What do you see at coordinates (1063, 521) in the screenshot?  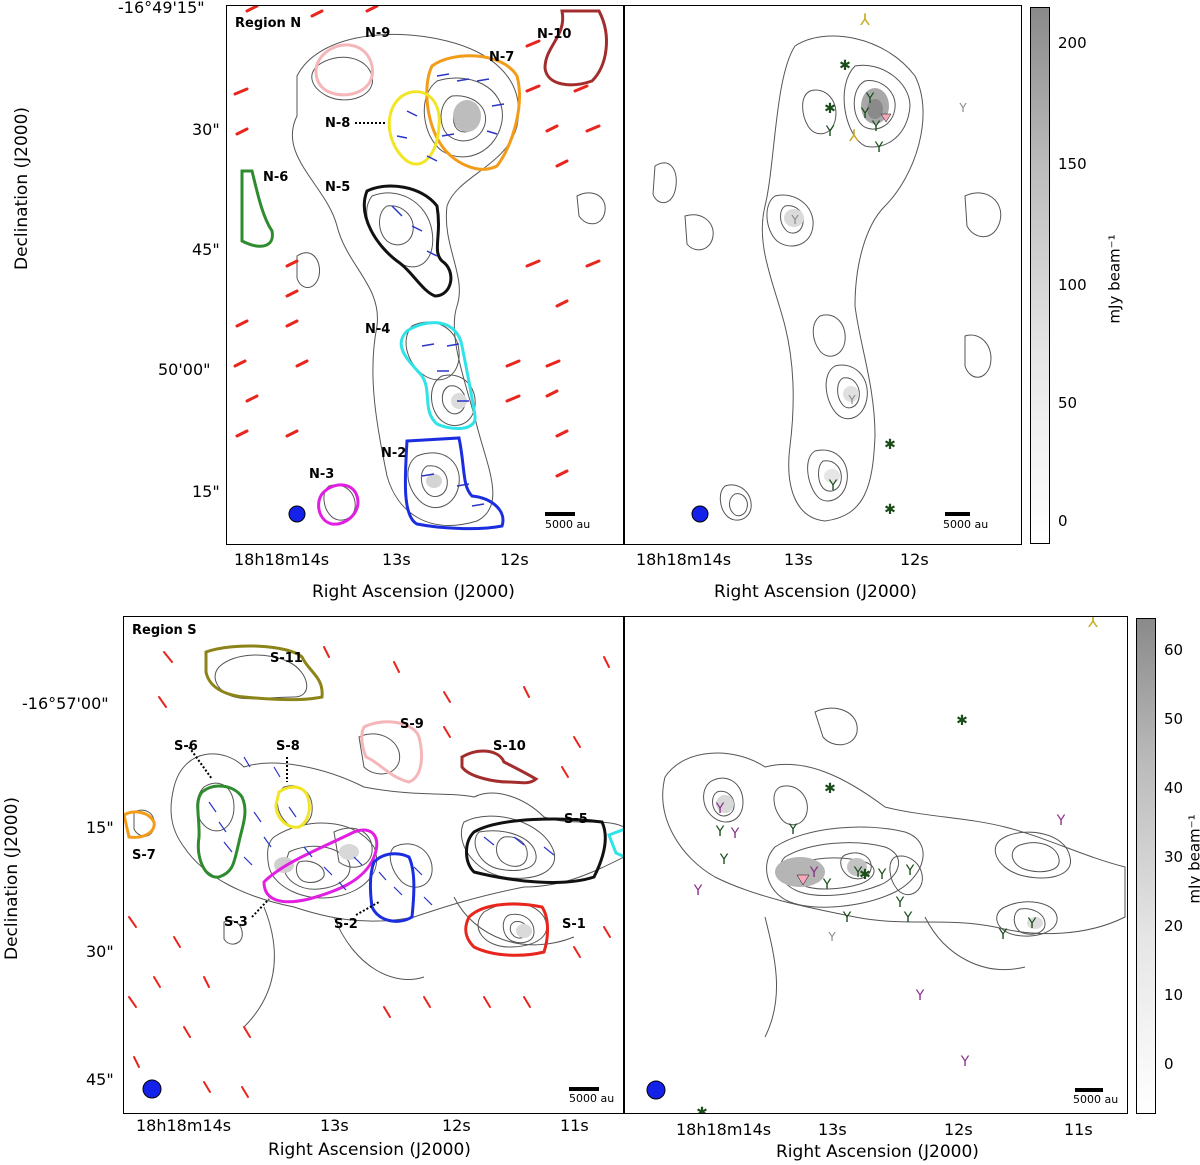 I see `cb-top-0: 0` at bounding box center [1063, 521].